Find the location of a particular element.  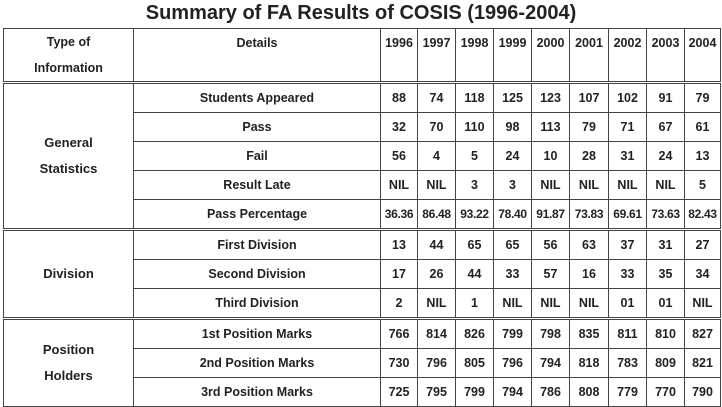

table-row: Pass 32 70 110 98 113 79 71 67 61 is located at coordinates (362, 127).